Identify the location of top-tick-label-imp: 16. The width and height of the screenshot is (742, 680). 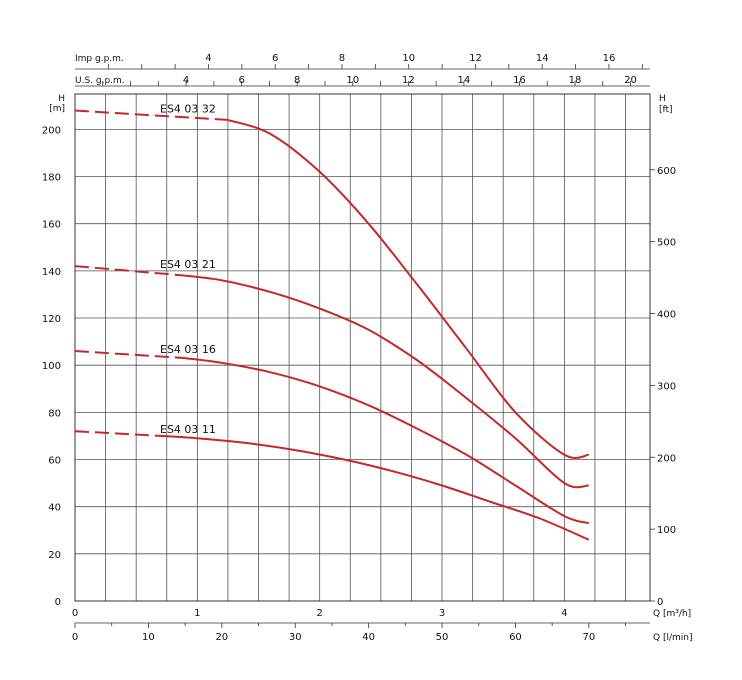
(609, 58).